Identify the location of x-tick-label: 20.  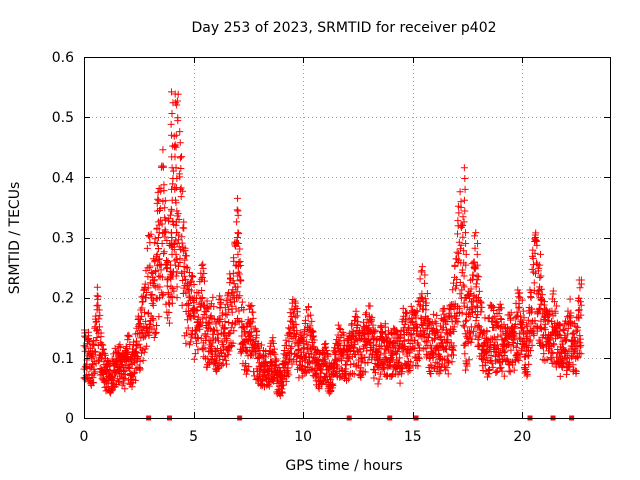
(522, 437).